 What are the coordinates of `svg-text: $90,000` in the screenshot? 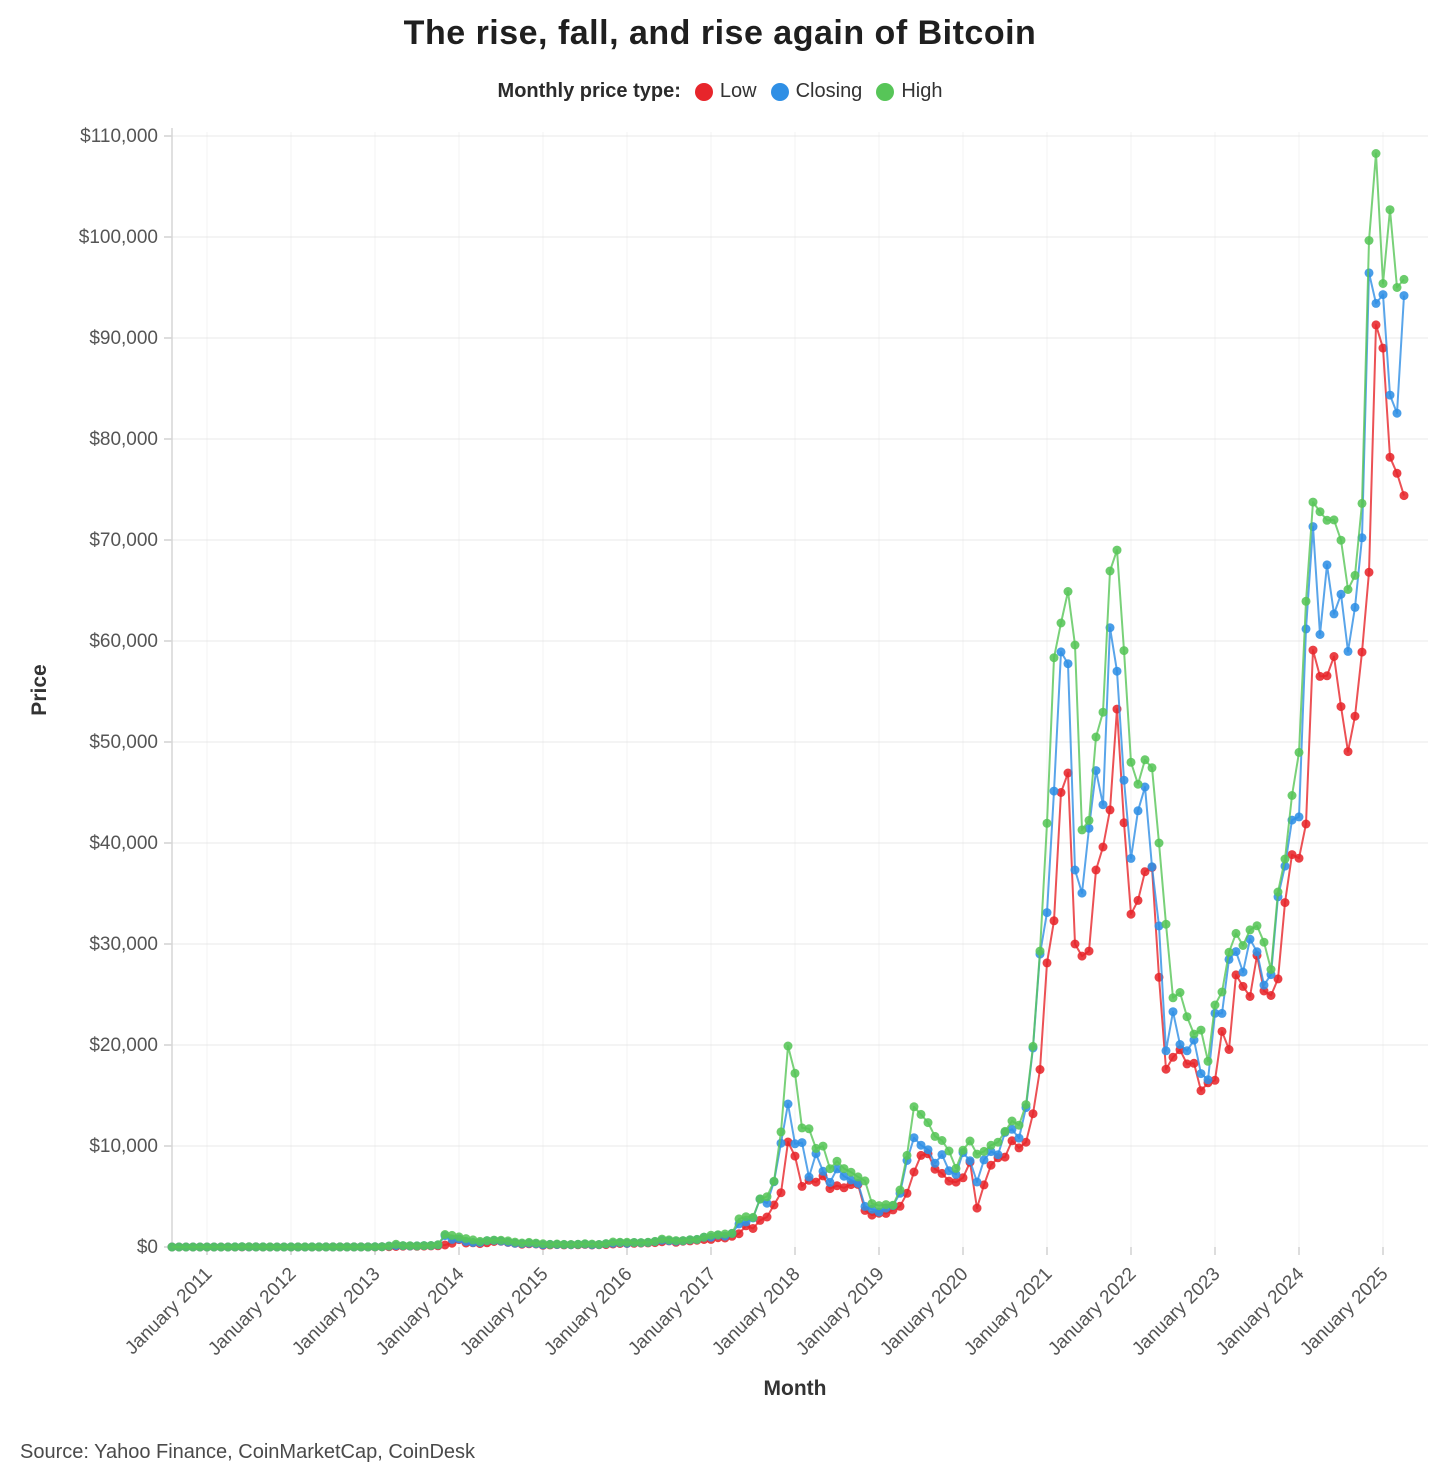 It's located at (123, 338).